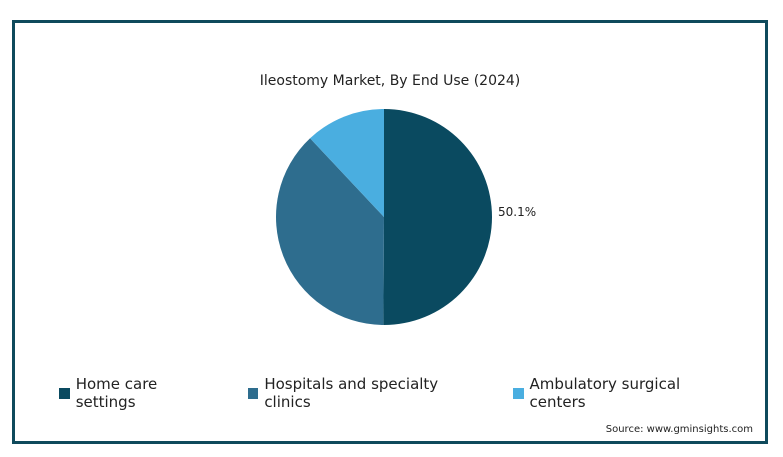  Describe the element at coordinates (438, 217) in the screenshot. I see `pie-slice-home-care` at that location.